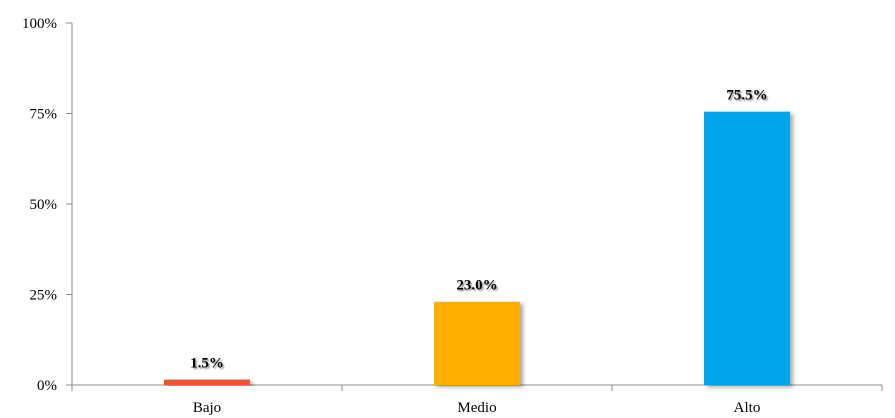  What do you see at coordinates (477, 343) in the screenshot?
I see `bar-medio` at bounding box center [477, 343].